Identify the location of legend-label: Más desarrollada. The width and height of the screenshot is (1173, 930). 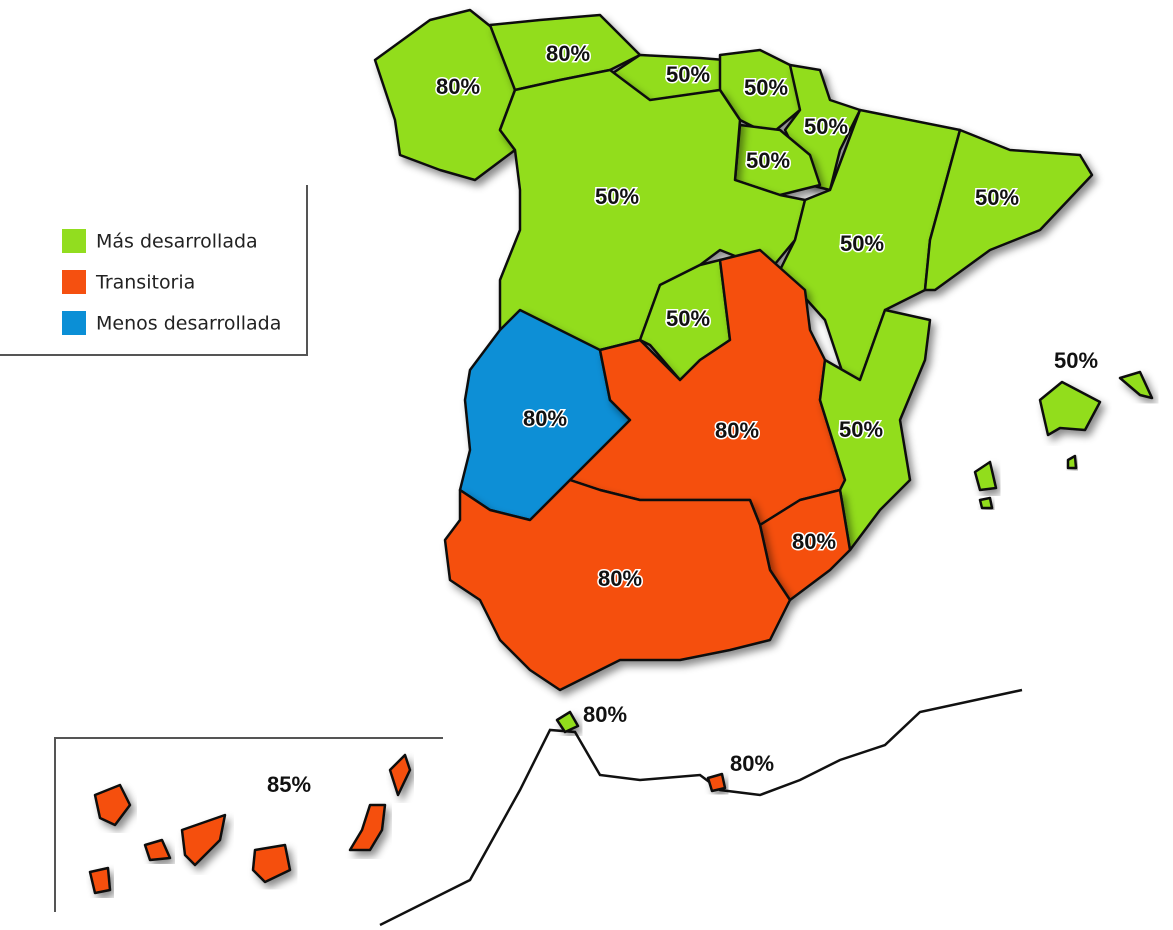
(177, 242).